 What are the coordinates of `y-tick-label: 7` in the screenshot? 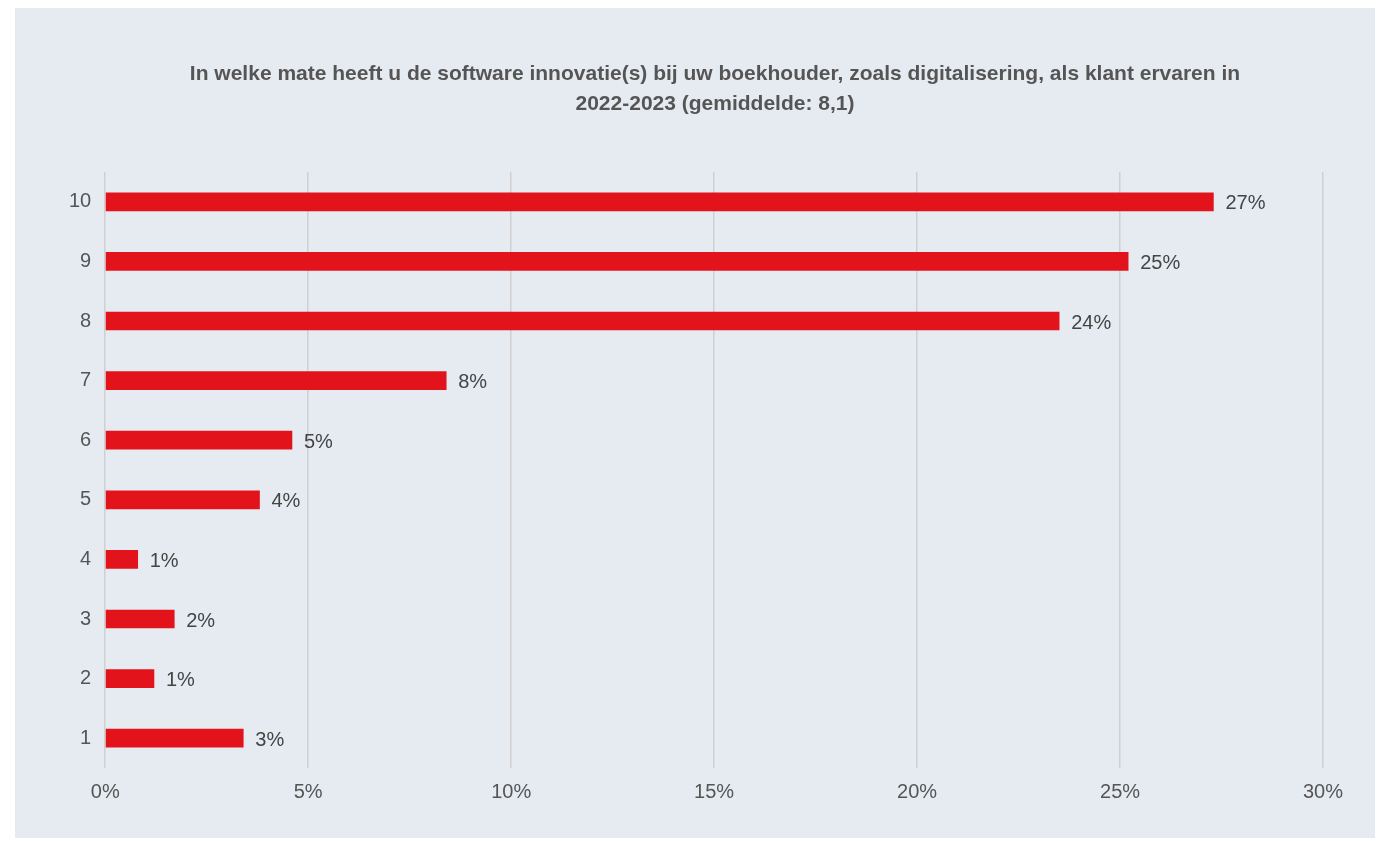 It's located at (86, 379).